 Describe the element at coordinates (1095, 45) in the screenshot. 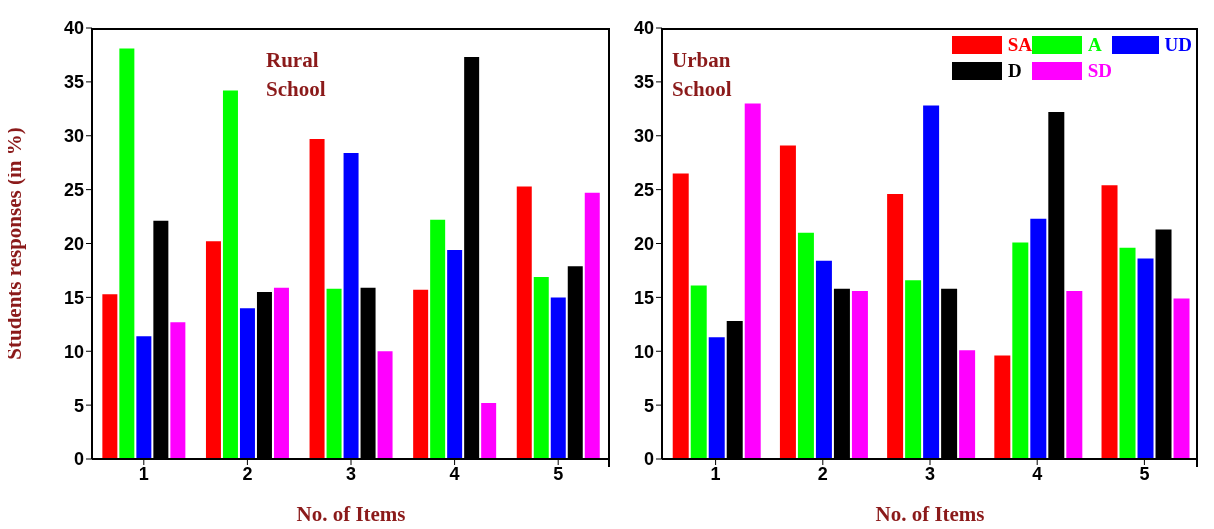

I see `legend-label: A` at that location.